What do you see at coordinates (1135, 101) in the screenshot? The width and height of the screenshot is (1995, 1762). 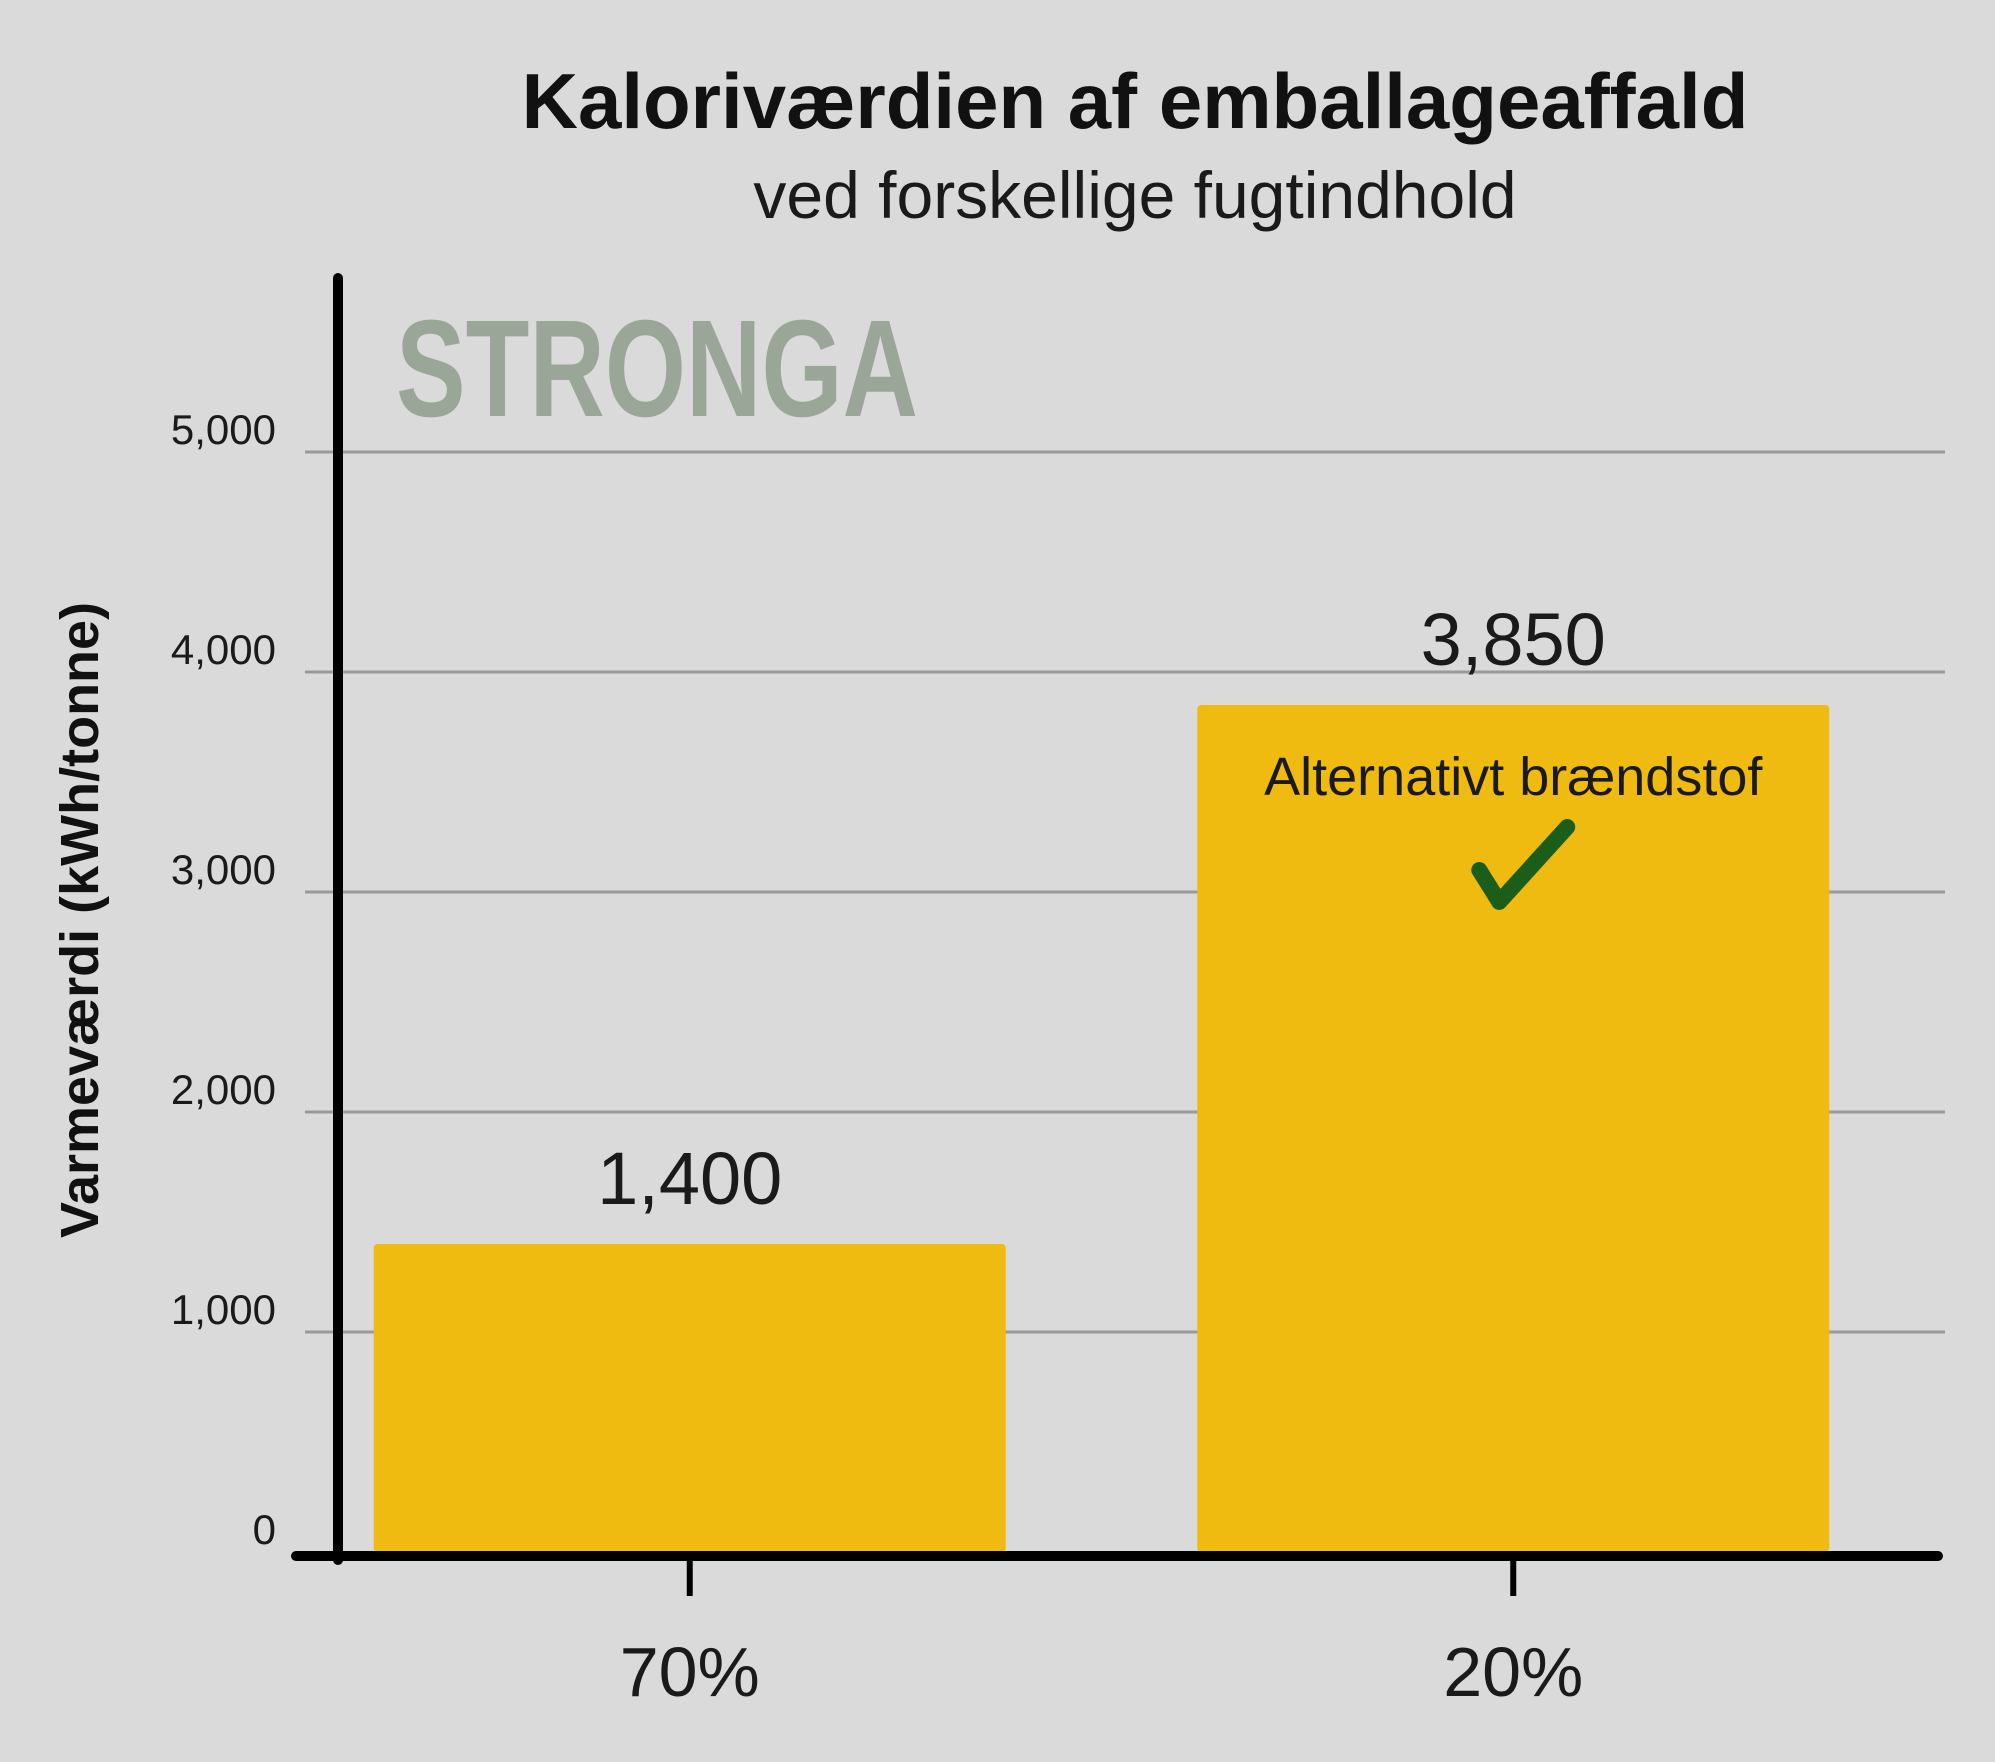 I see `chart-title: Kaloriværdien af emballageaffald` at bounding box center [1135, 101].